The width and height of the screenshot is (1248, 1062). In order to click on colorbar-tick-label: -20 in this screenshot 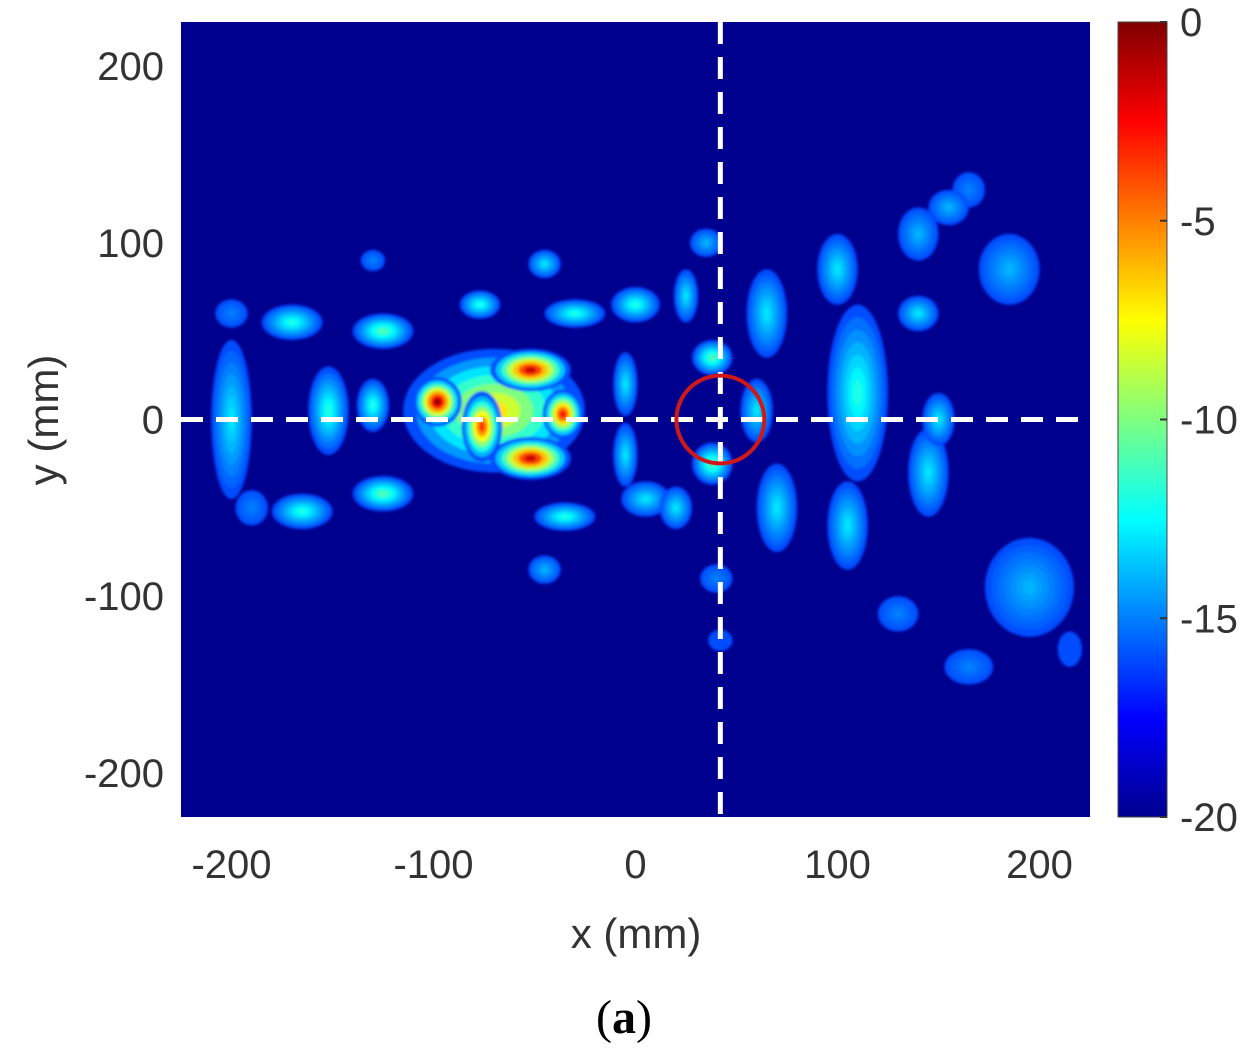, I will do `click(1209, 818)`.